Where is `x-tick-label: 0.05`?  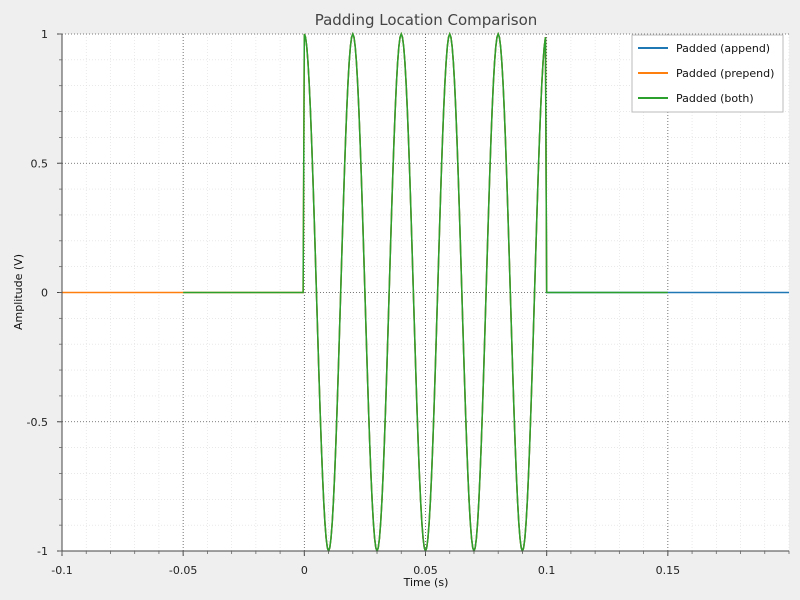 x-tick-label: 0.05 is located at coordinates (425, 570).